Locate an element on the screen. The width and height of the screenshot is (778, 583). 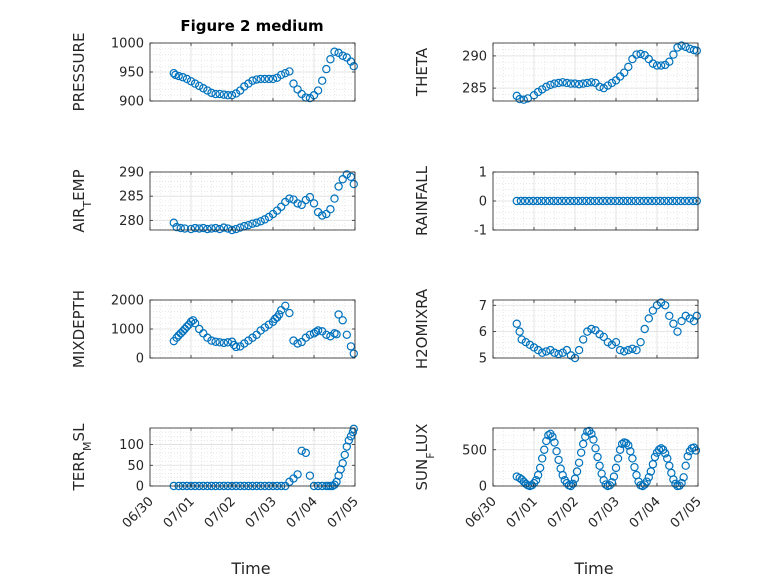
y-tick-label: 950 is located at coordinates (131, 73).